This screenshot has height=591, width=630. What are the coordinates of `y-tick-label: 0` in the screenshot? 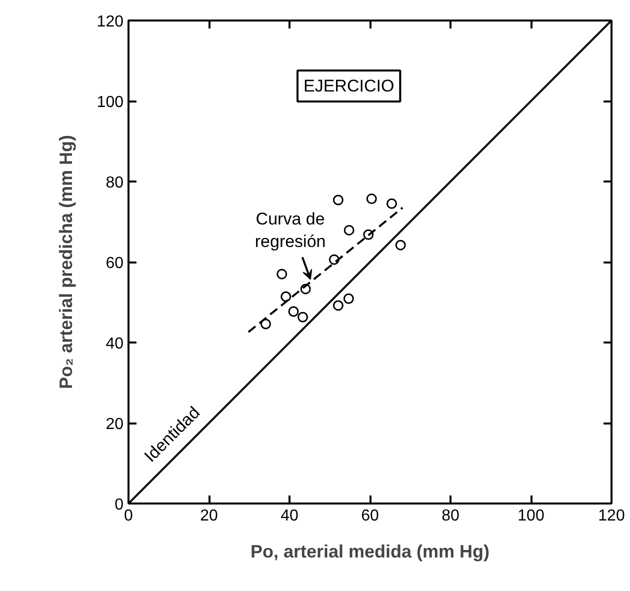 It's located at (119, 505).